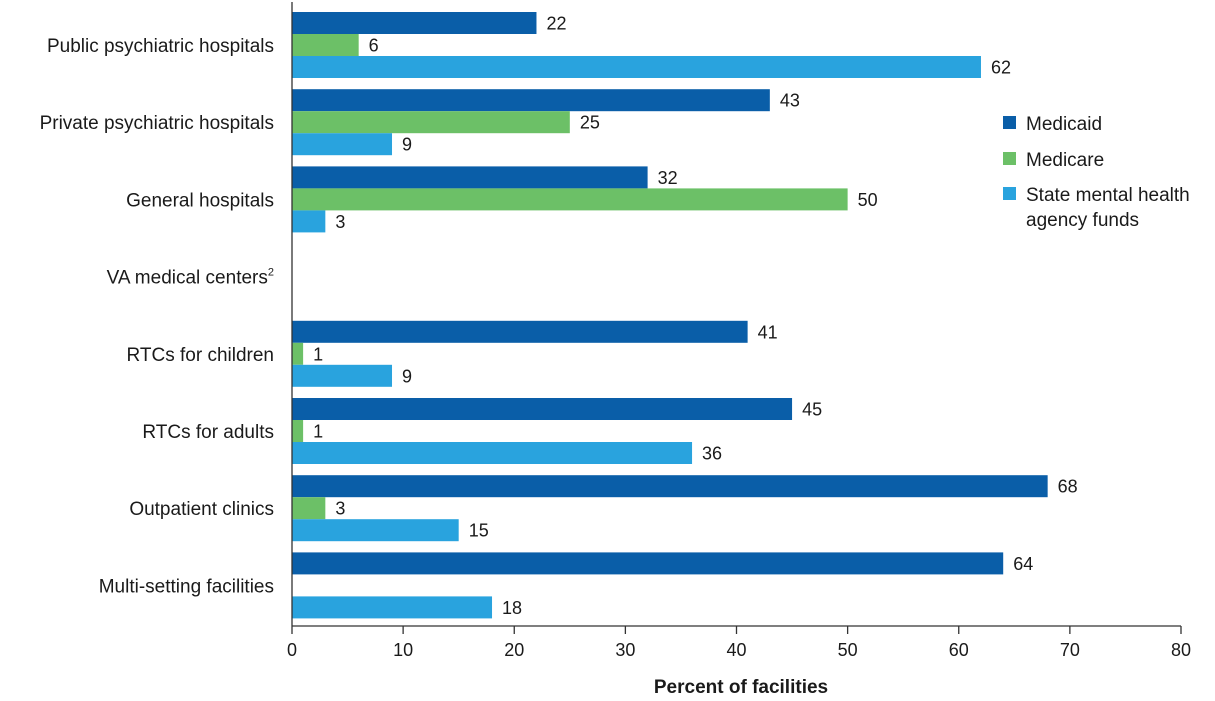 The width and height of the screenshot is (1215, 701). Describe the element at coordinates (479, 531) in the screenshot. I see `data-label-state-mental-health-agency-funds-outpatient-clinics: 15` at that location.